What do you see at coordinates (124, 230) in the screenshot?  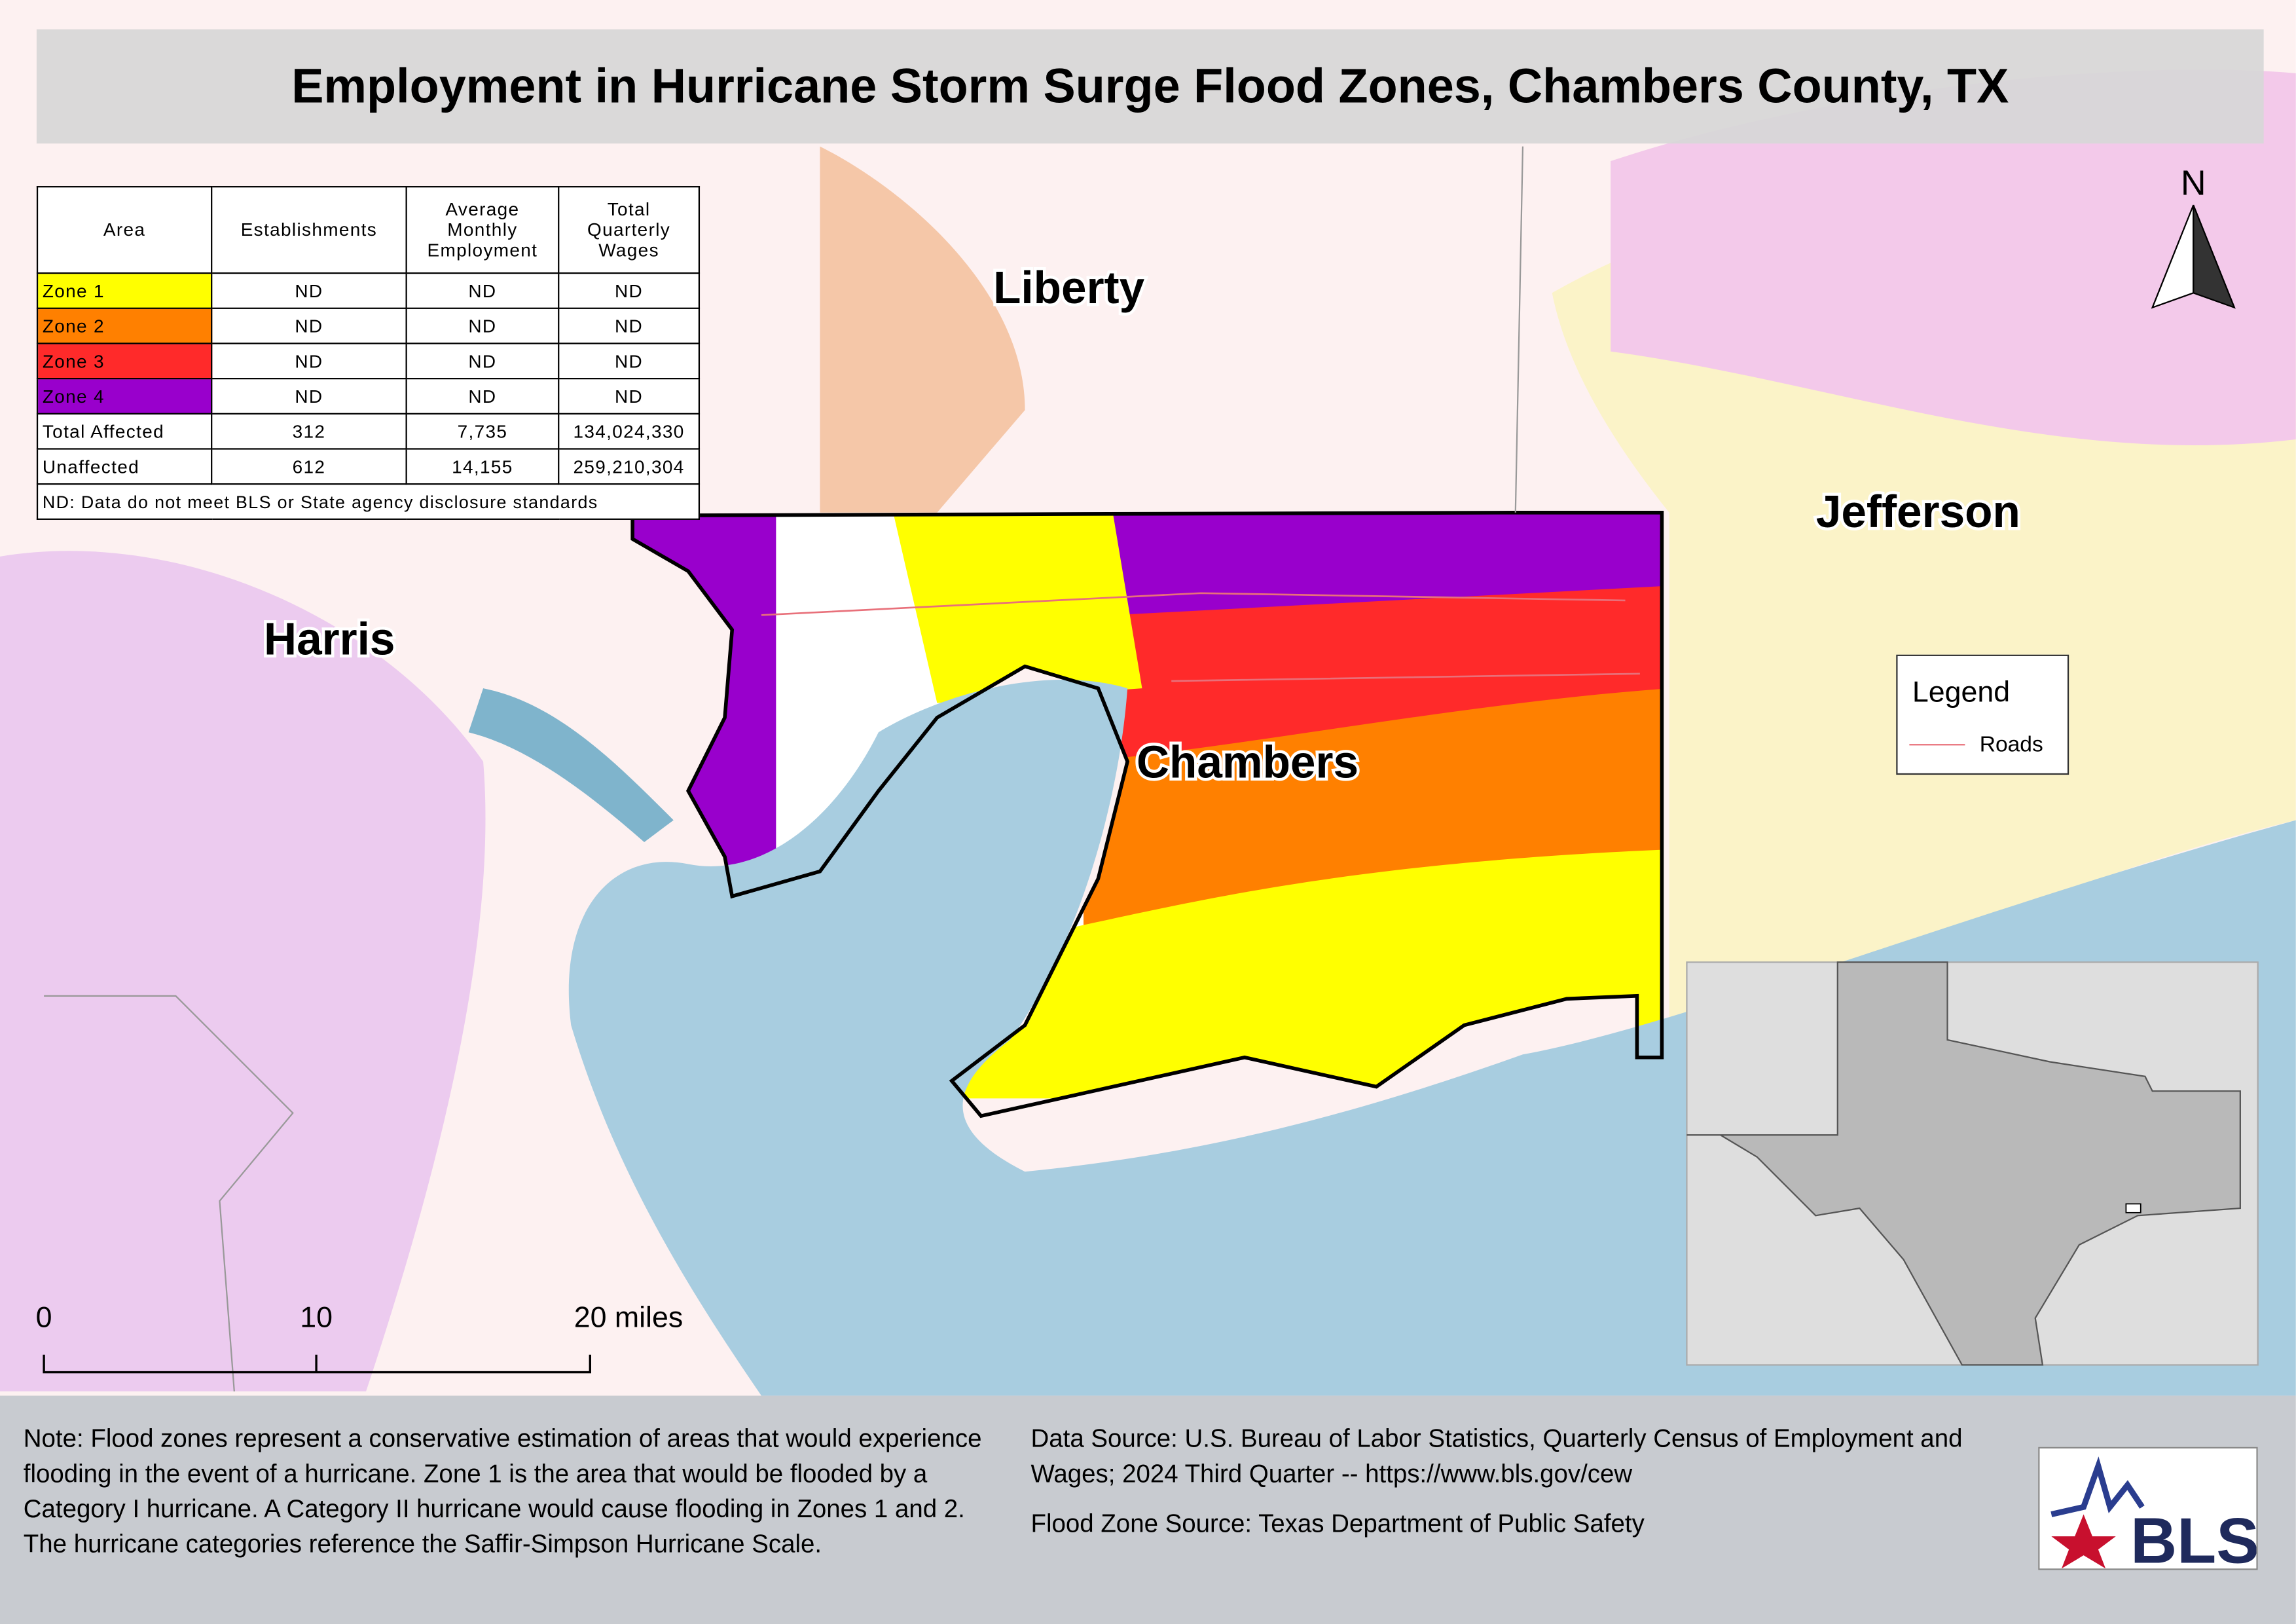 I see `column-header: Area` at bounding box center [124, 230].